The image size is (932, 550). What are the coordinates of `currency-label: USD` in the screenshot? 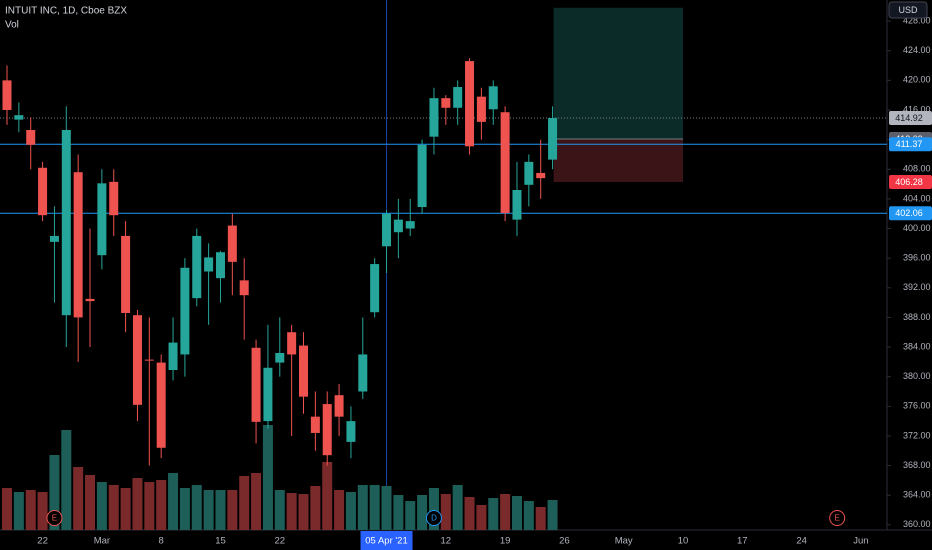 It's located at (908, 10).